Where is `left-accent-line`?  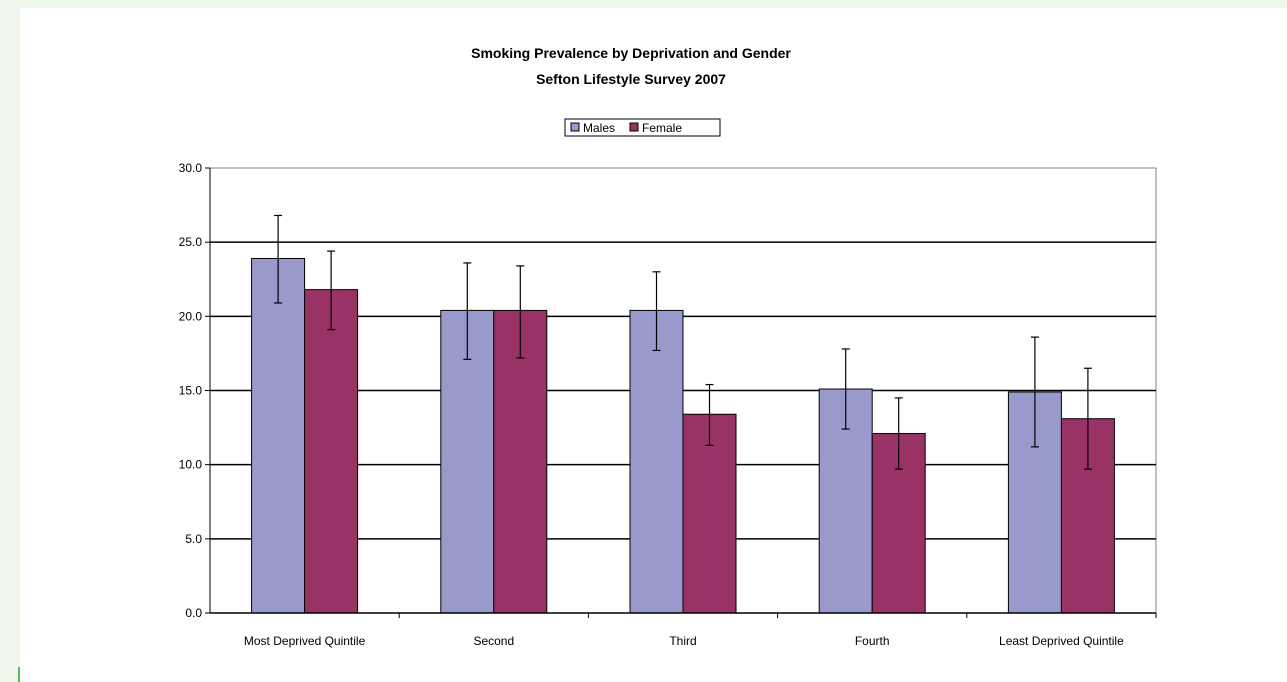
left-accent-line is located at coordinates (19, 674).